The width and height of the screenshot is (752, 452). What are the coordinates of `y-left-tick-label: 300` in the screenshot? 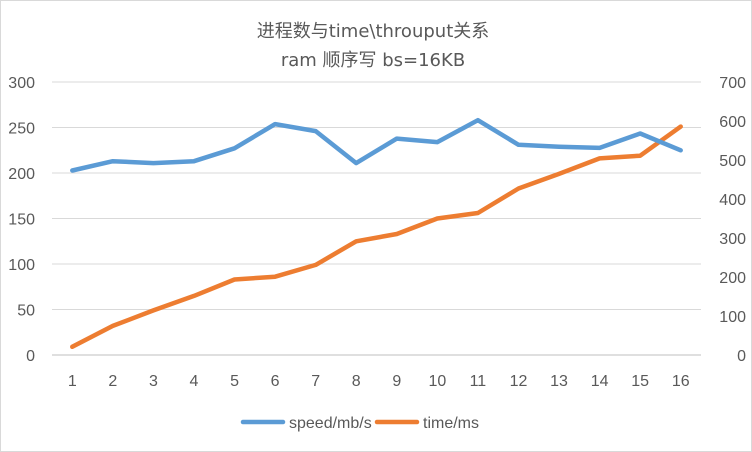 It's located at (21, 83).